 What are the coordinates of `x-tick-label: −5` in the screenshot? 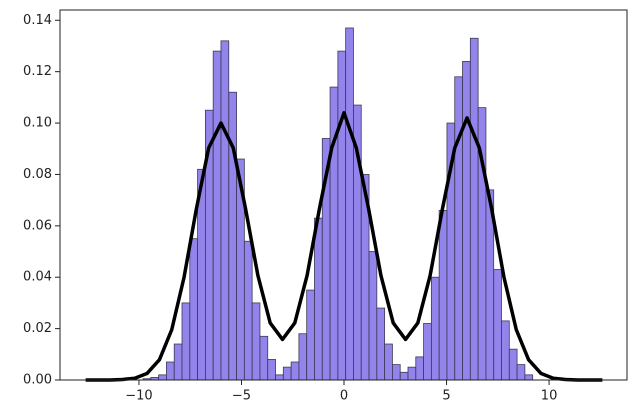 It's located at (241, 396).